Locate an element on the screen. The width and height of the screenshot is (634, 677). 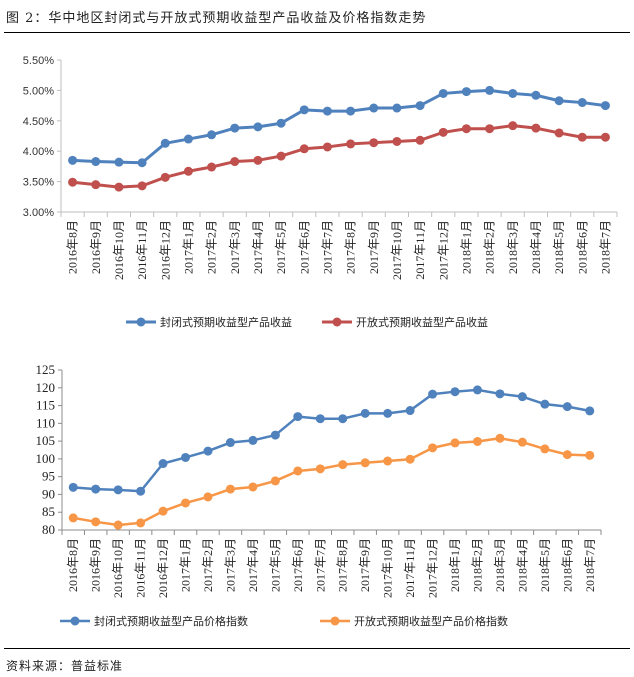
y-tick-label: 105 is located at coordinates (46, 440).